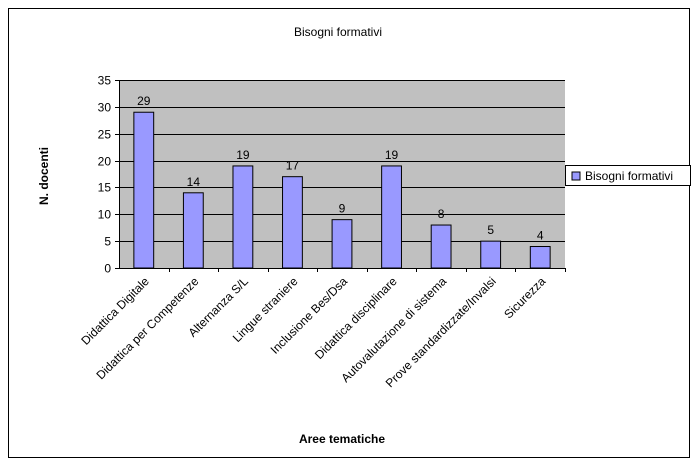 This screenshot has height=459, width=691. I want to click on data-label: 4, so click(540, 236).